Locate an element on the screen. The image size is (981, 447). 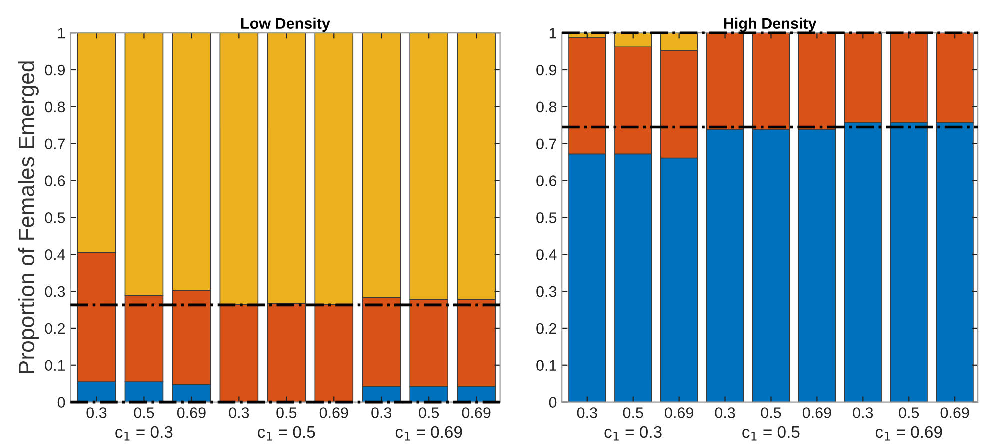
y-axis-title: Proportion of Females Emerged is located at coordinates (28, 218).